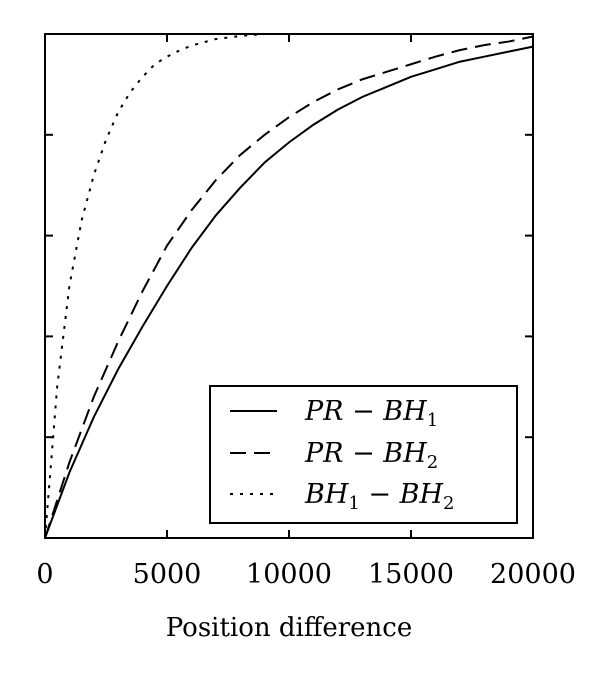  I want to click on legend-box, so click(363, 454).